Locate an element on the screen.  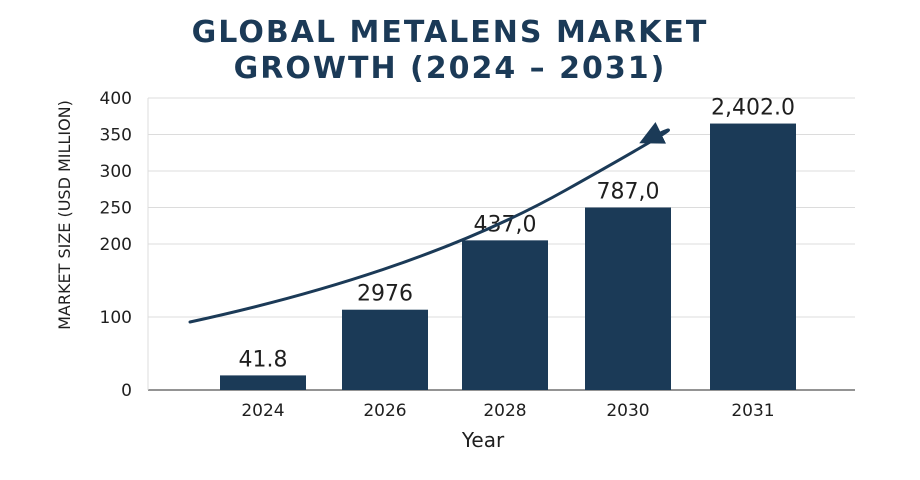
data-label-2024: 41.8 is located at coordinates (263, 359).